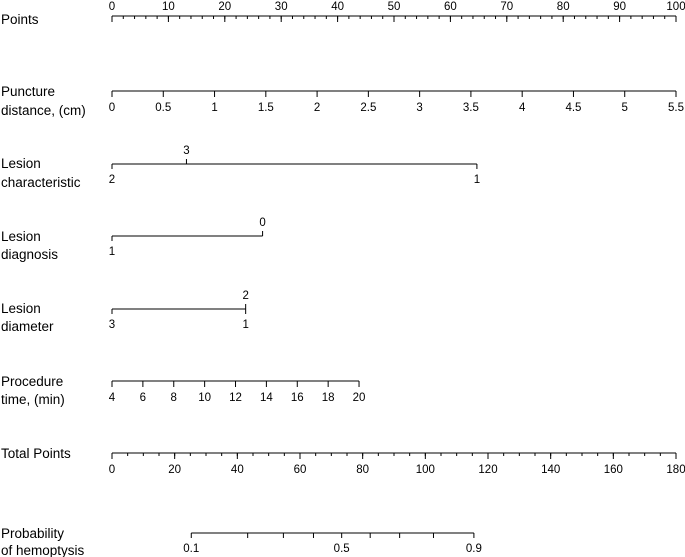 The image size is (685, 557). I want to click on probability-tick-label: 0.5, so click(342, 549).